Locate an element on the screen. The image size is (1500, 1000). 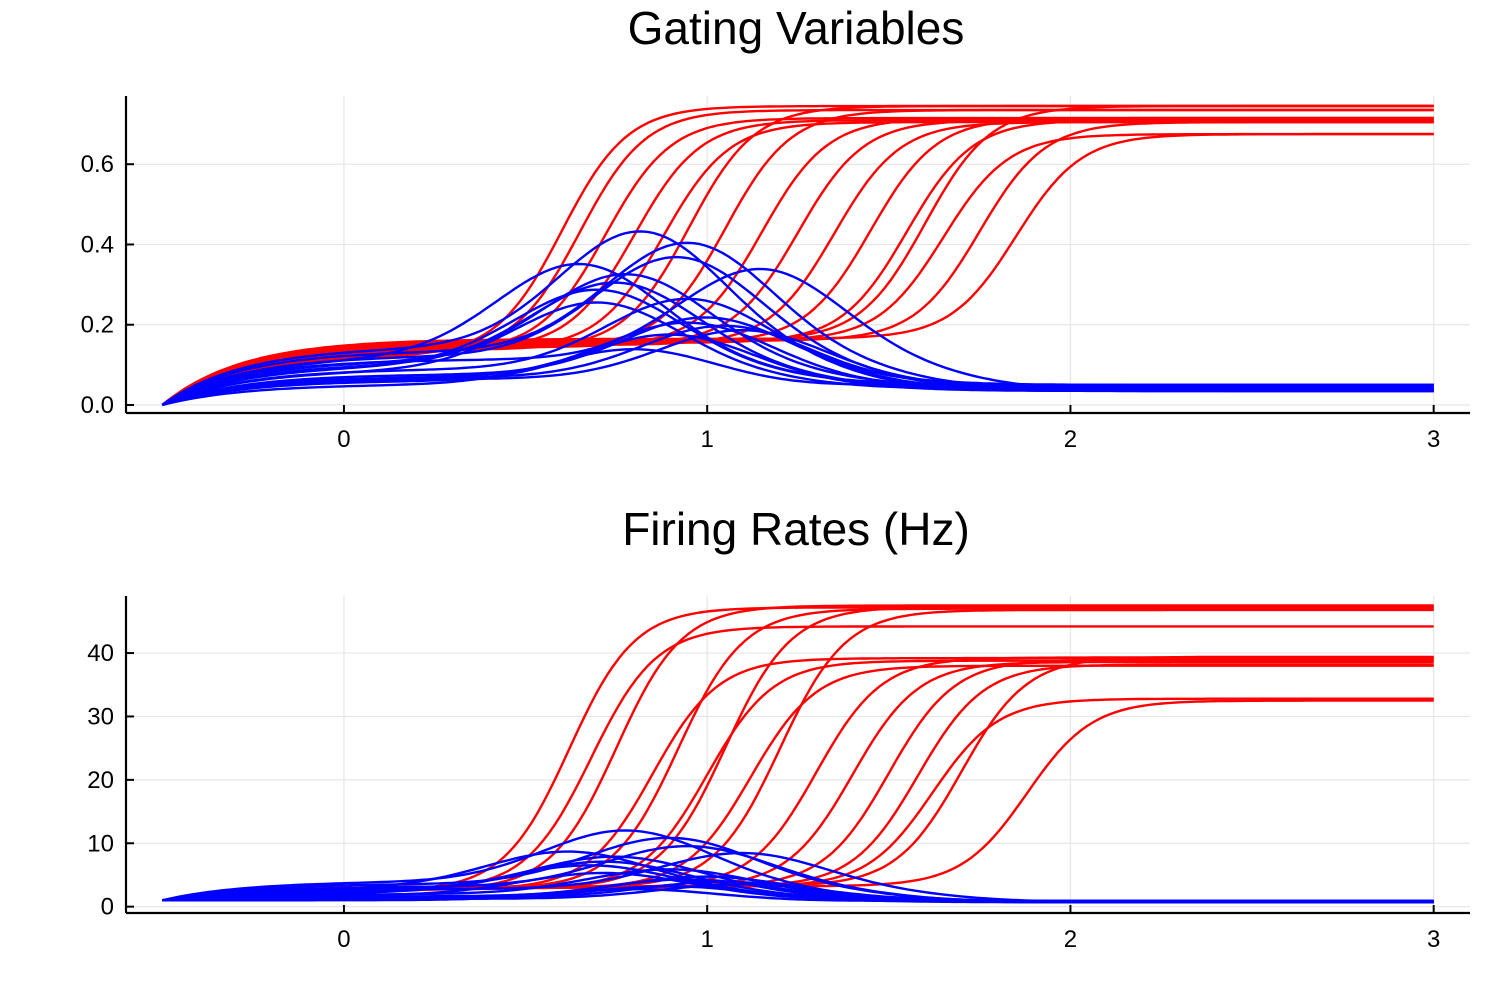
y-tick-label: 0 is located at coordinates (107, 907).